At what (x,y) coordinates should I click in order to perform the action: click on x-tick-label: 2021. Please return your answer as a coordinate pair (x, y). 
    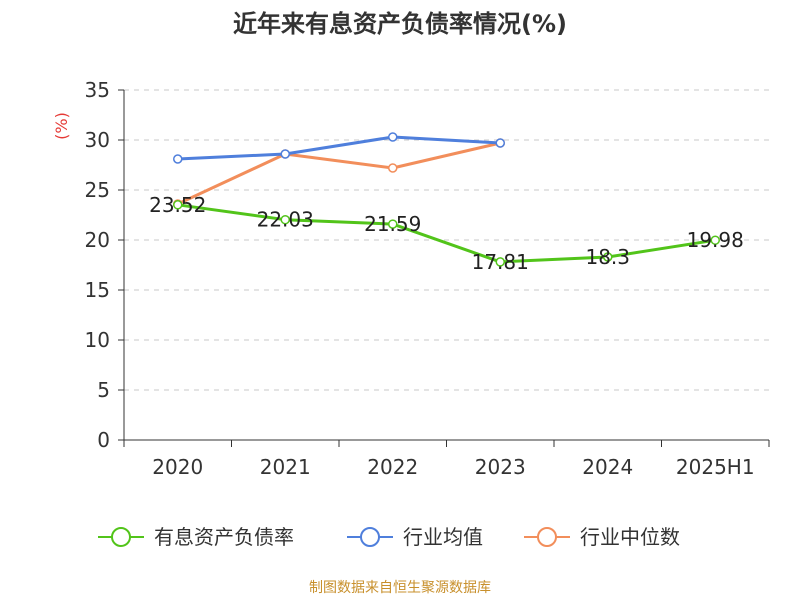
    Looking at the image, I should click on (285, 467).